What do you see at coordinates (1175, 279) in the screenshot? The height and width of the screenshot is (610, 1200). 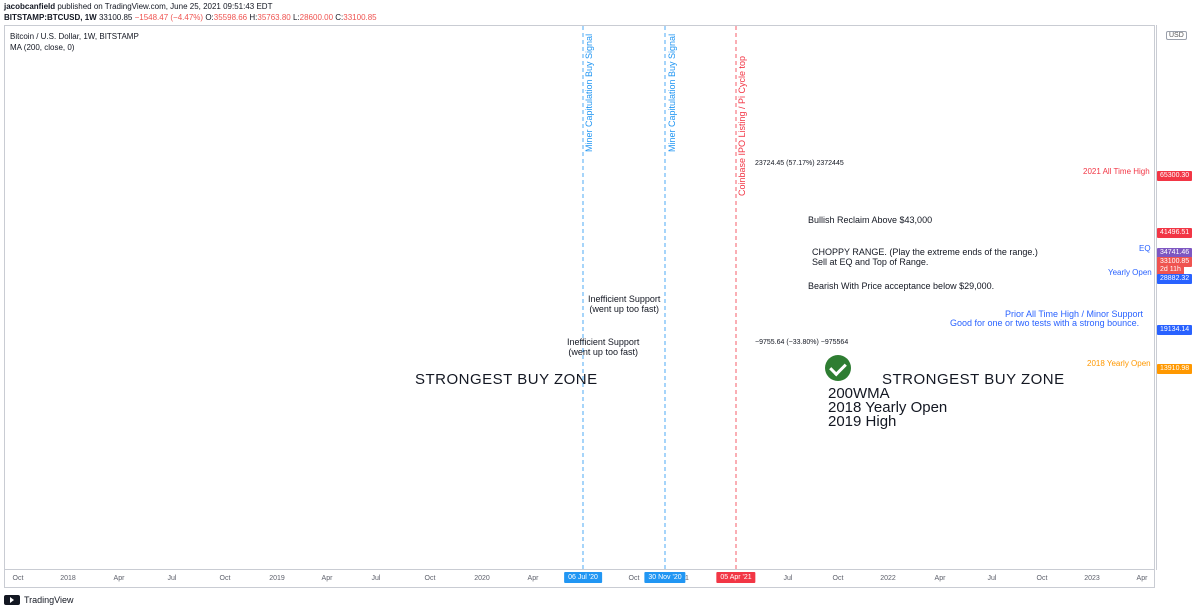 I see `price-badge: 28882.32` at bounding box center [1175, 279].